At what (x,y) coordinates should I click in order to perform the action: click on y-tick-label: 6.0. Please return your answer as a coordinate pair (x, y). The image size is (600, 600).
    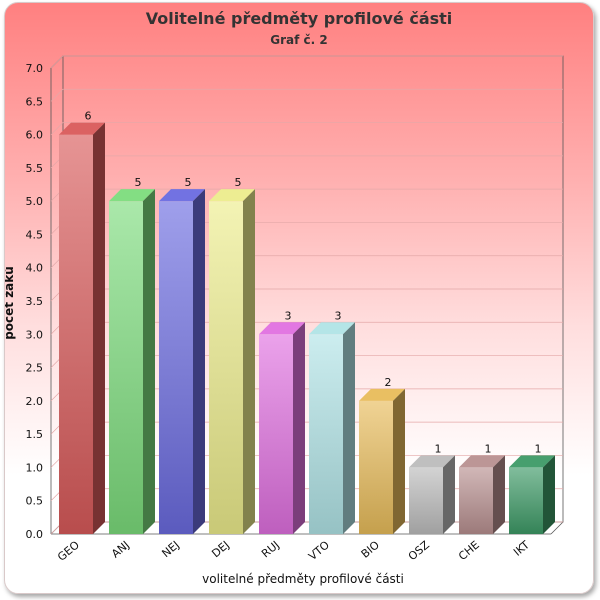
    Looking at the image, I should click on (35, 135).